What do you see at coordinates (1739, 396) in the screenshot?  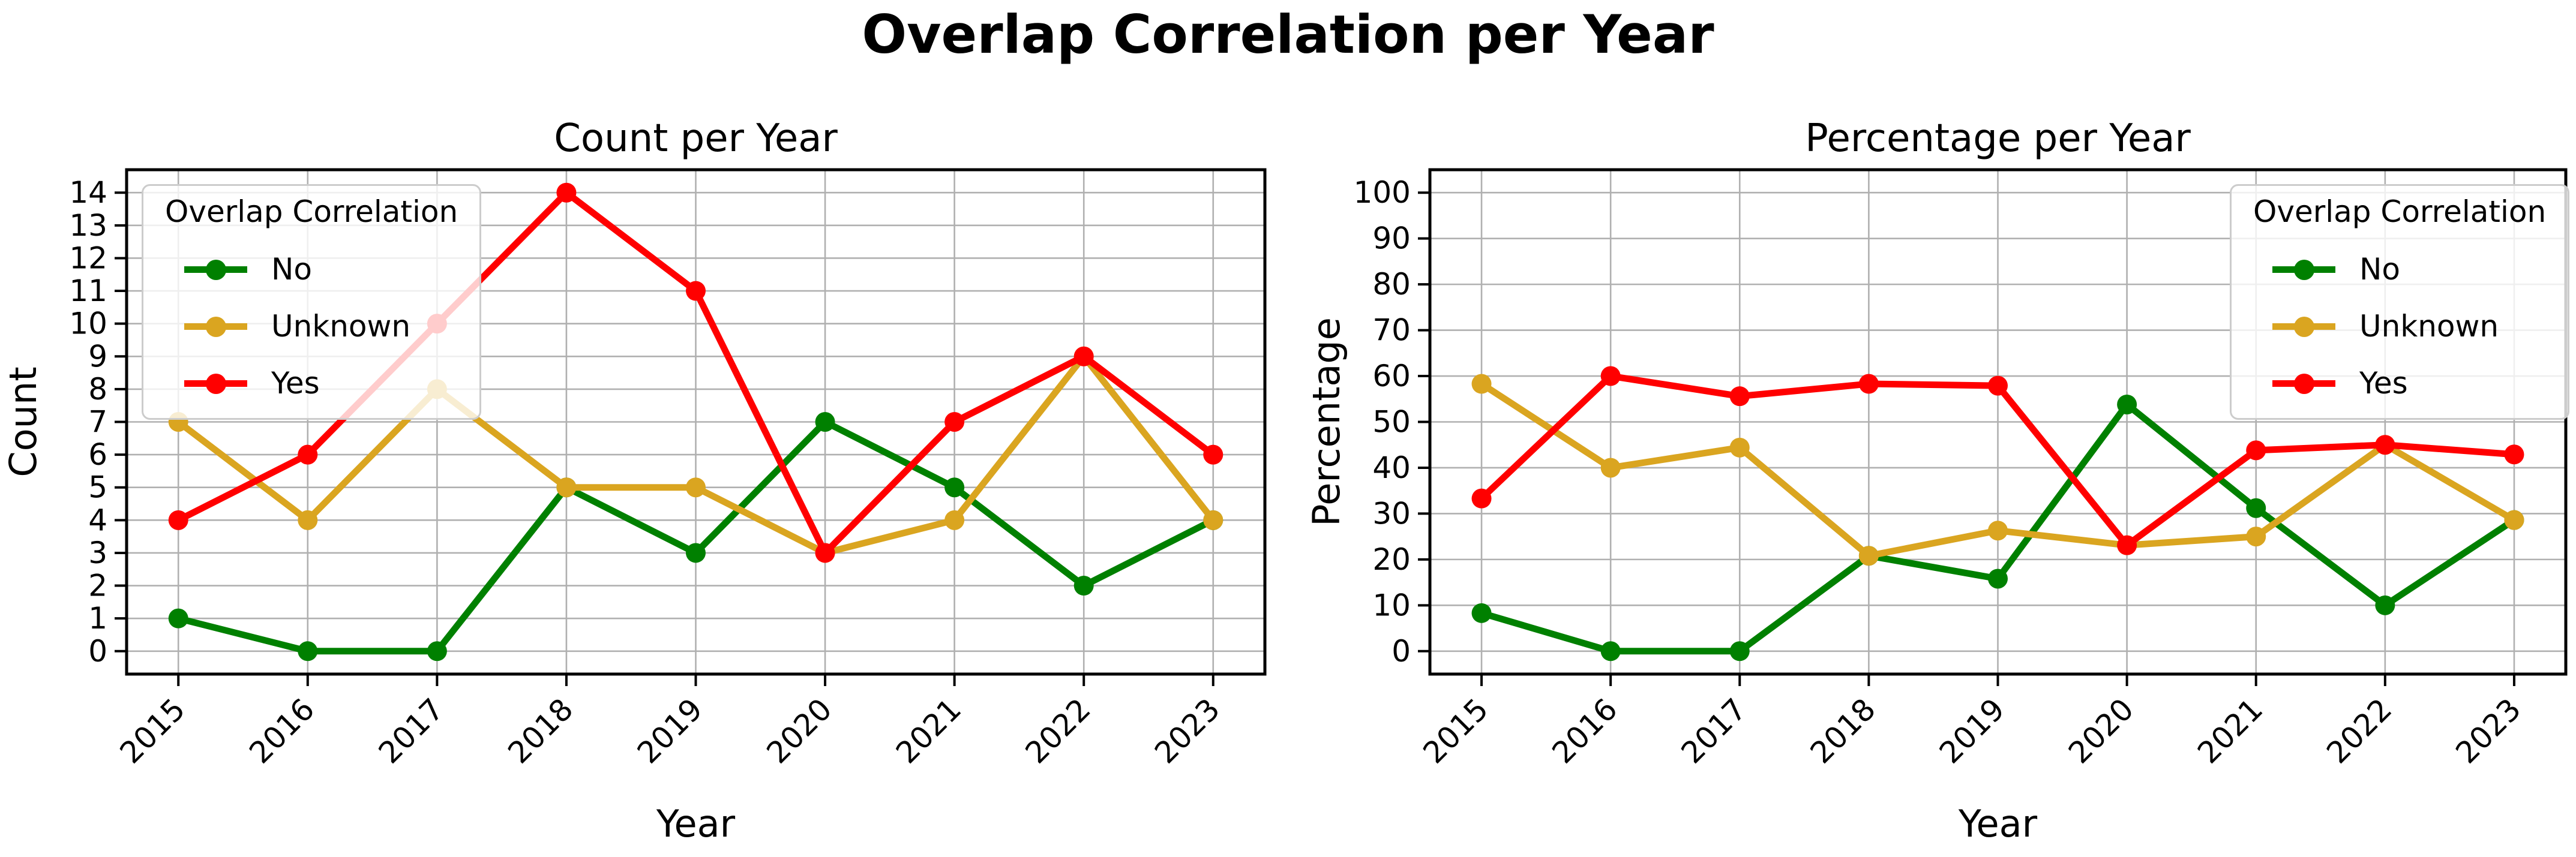 I see `marker-yes-2017` at bounding box center [1739, 396].